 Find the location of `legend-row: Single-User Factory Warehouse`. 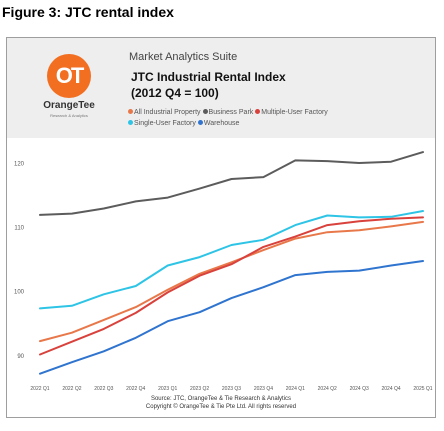

legend-row: Single-User Factory Warehouse is located at coordinates (184, 123).